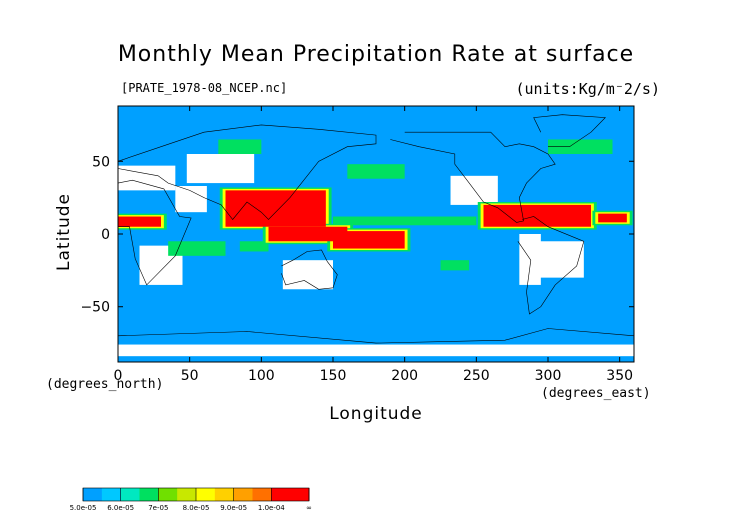 This screenshot has height=532, width=752. I want to click on x-tick-label-100: 100, so click(261, 376).